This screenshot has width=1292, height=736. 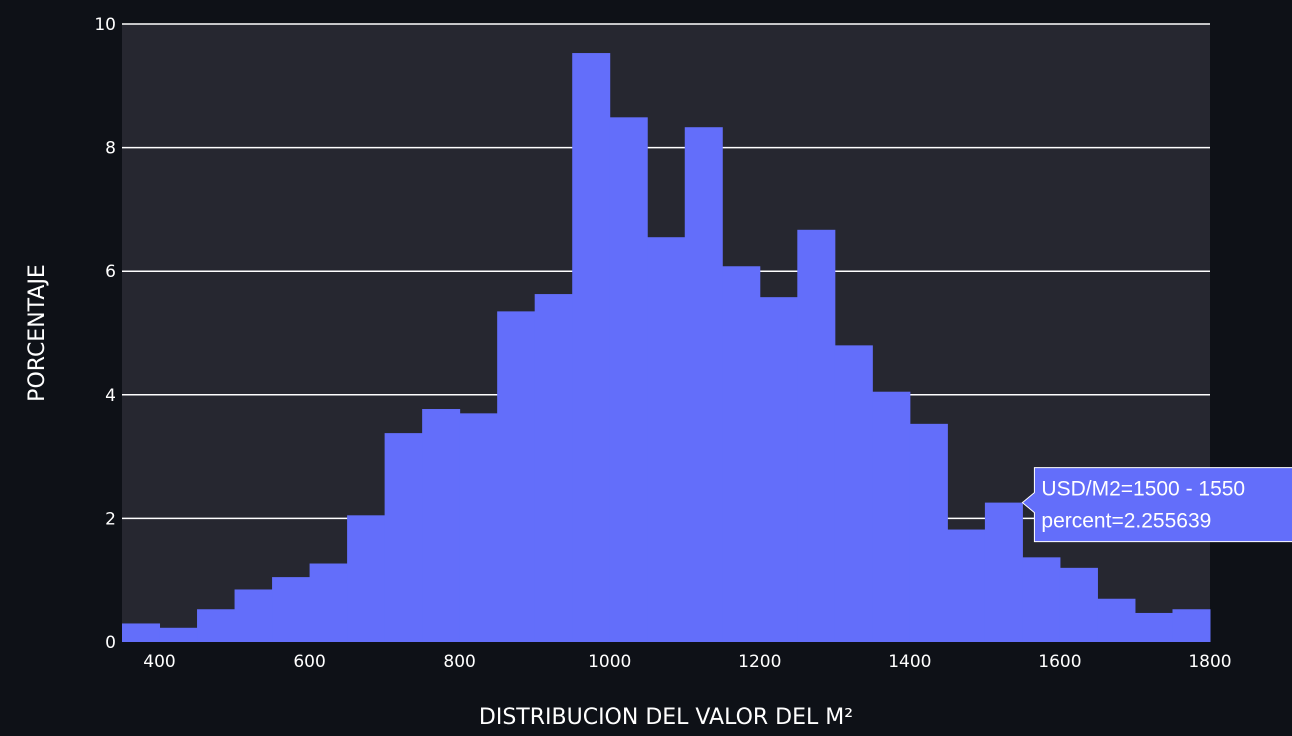 I want to click on x-axis-title: DISTRIBUCION DEL VALOR DEL M², so click(x=666, y=717).